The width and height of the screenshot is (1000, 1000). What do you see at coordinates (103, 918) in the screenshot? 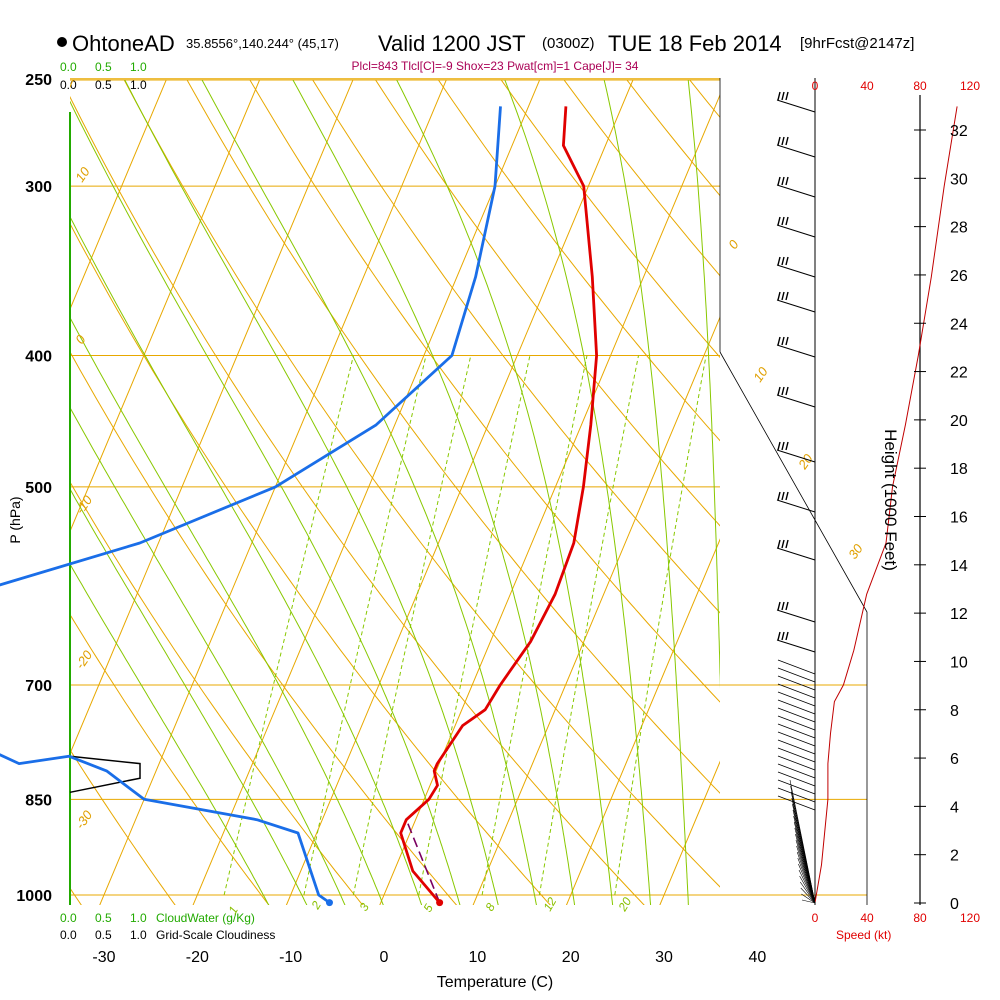
I see `cw-tick-bot-1: 0.5` at bounding box center [103, 918].